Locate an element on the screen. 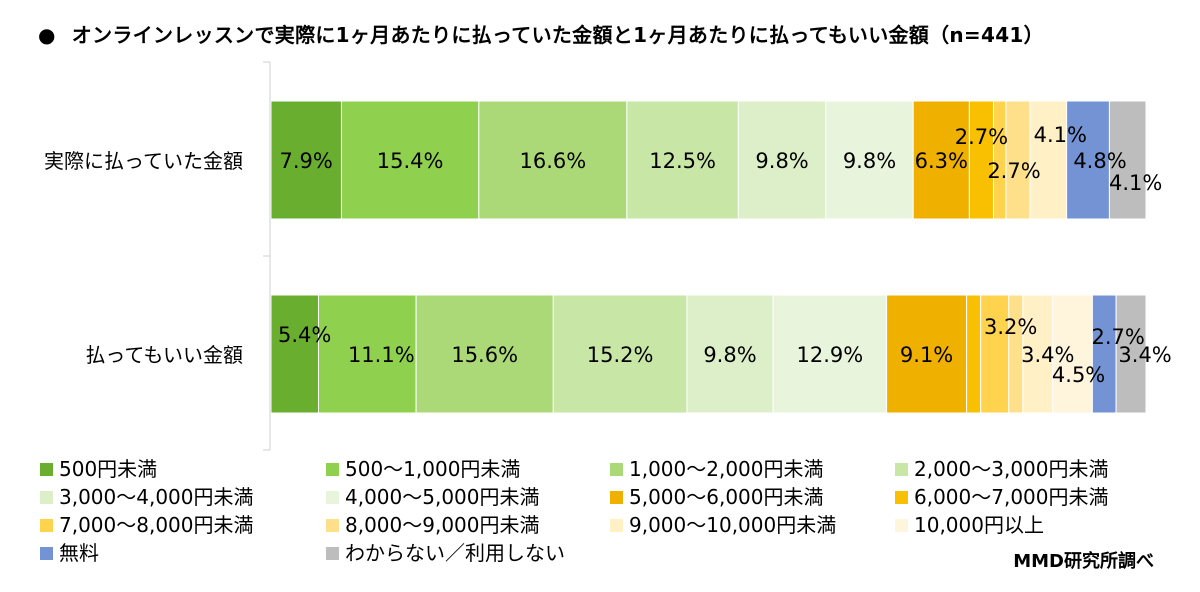  category-label: 払ってもいい金額 is located at coordinates (164, 355).